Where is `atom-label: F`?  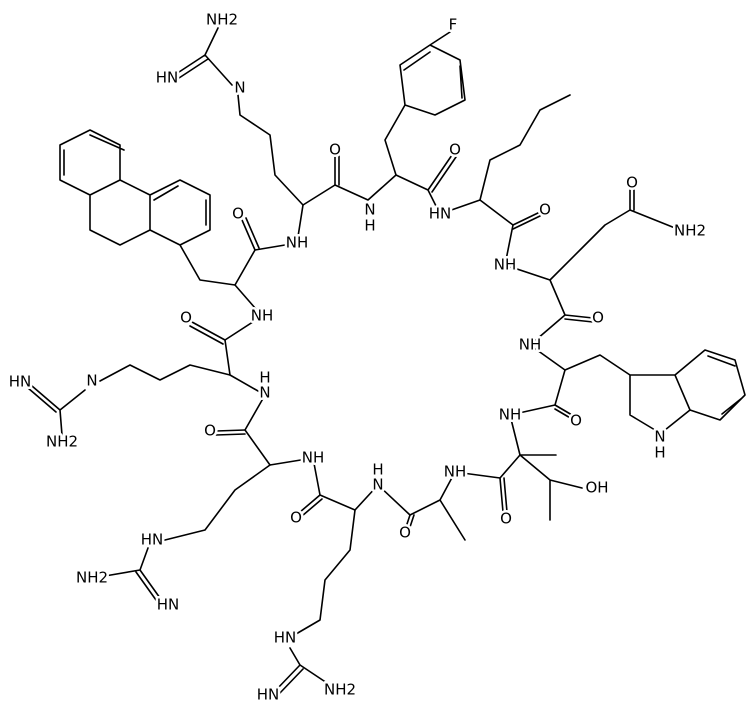
atom-label: F is located at coordinates (453, 25).